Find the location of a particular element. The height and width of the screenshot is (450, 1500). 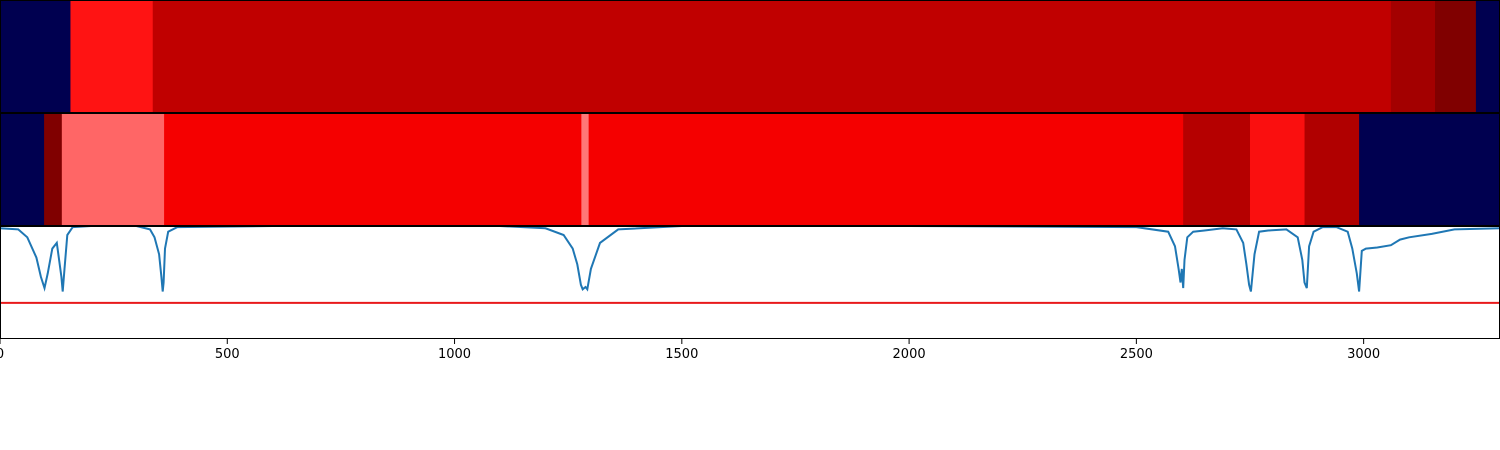

x-axis: 0 500 1000 1500 2000 2500 3000 is located at coordinates (690, 350).